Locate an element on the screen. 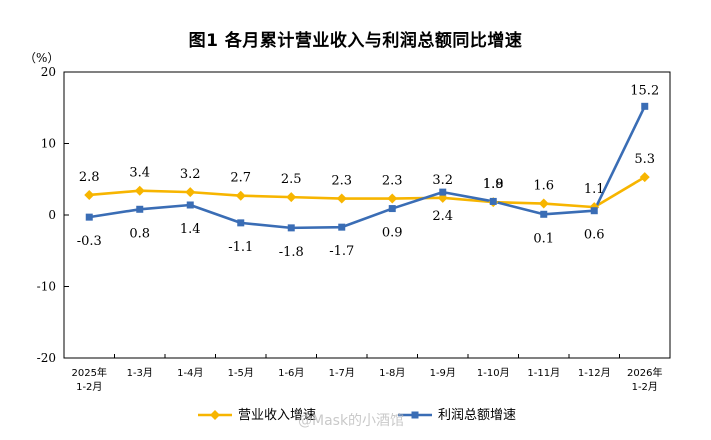 The width and height of the screenshot is (711, 440). x-tick-label: 1-5月 is located at coordinates (241, 373).